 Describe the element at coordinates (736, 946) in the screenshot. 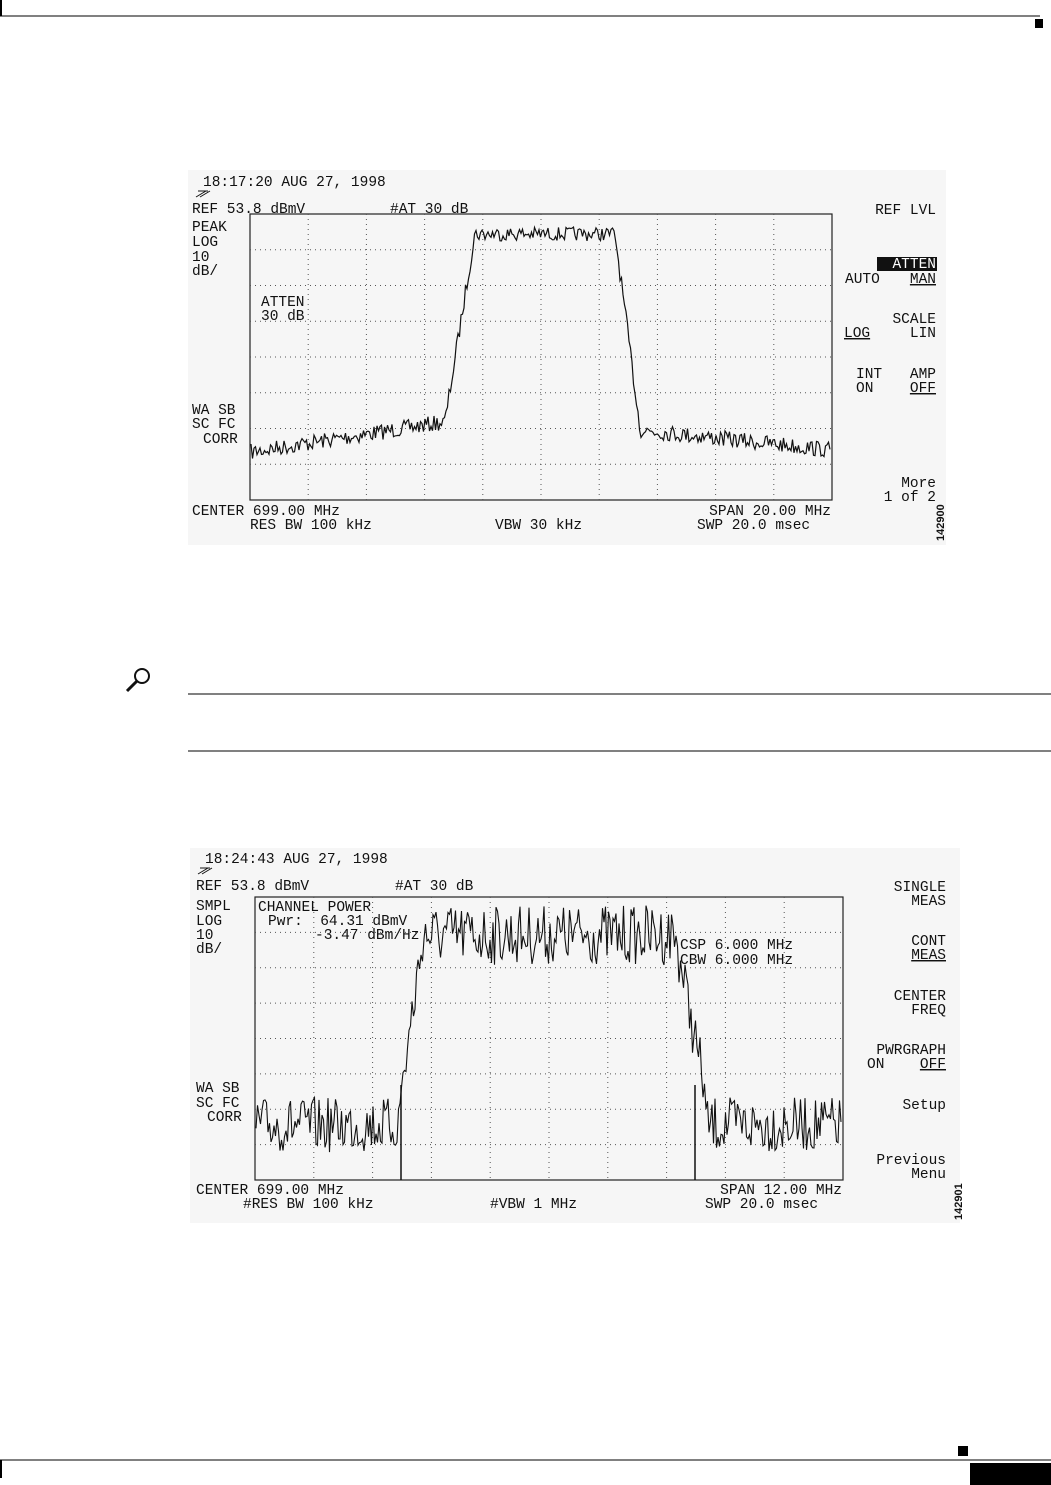

I see `overlay-label: CSP 6.000 MHz` at that location.